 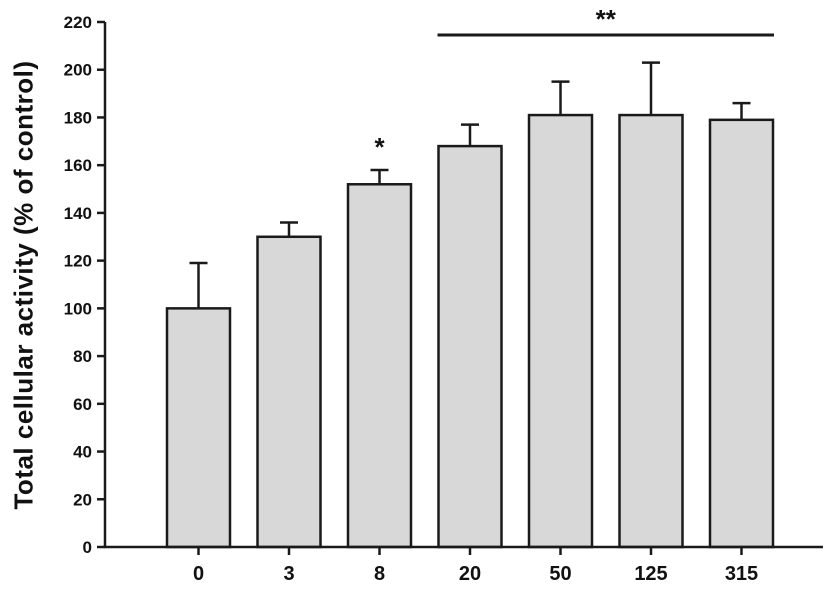 I want to click on y-tick-label: 20, so click(x=82, y=499).